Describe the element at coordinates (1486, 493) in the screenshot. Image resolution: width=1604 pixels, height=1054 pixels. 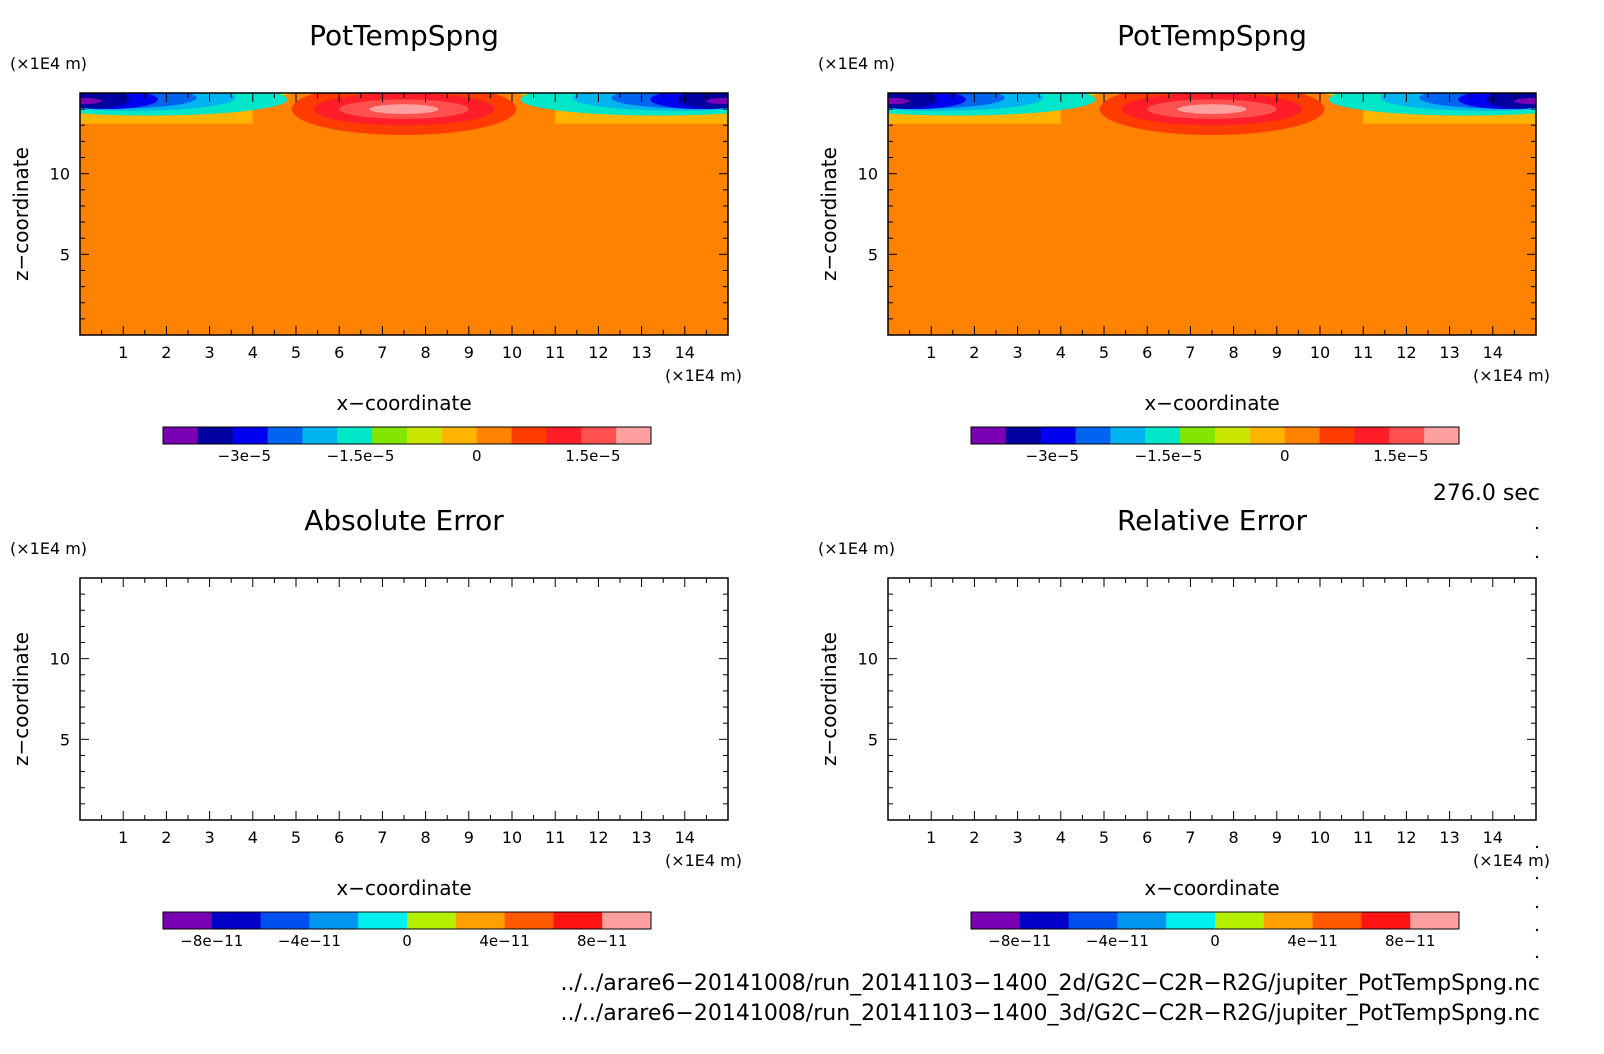
I see `time-label: 276.0 sec` at that location.